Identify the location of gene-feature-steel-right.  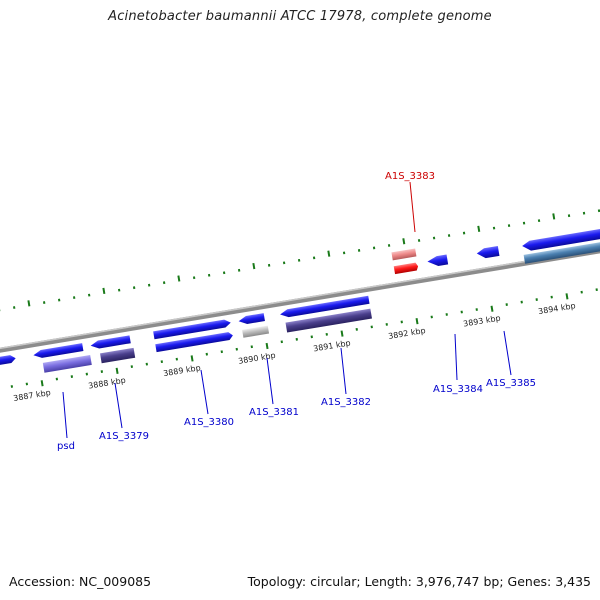
(561, 252).